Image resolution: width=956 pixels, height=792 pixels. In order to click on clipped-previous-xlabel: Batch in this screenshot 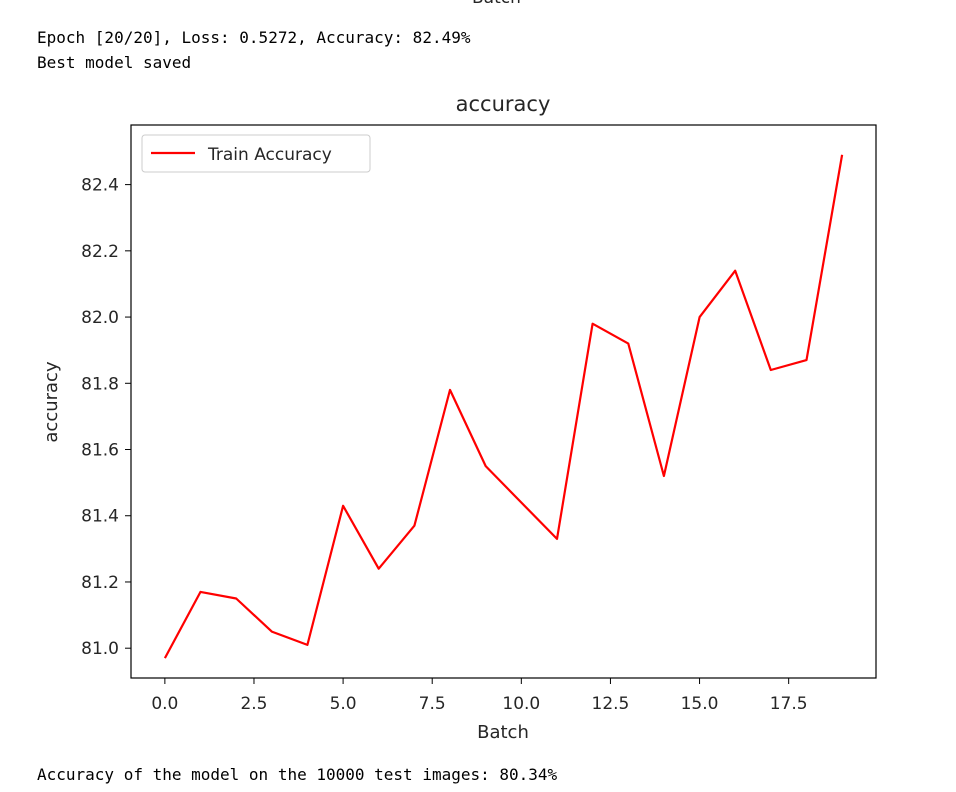, I will do `click(496, 4)`.